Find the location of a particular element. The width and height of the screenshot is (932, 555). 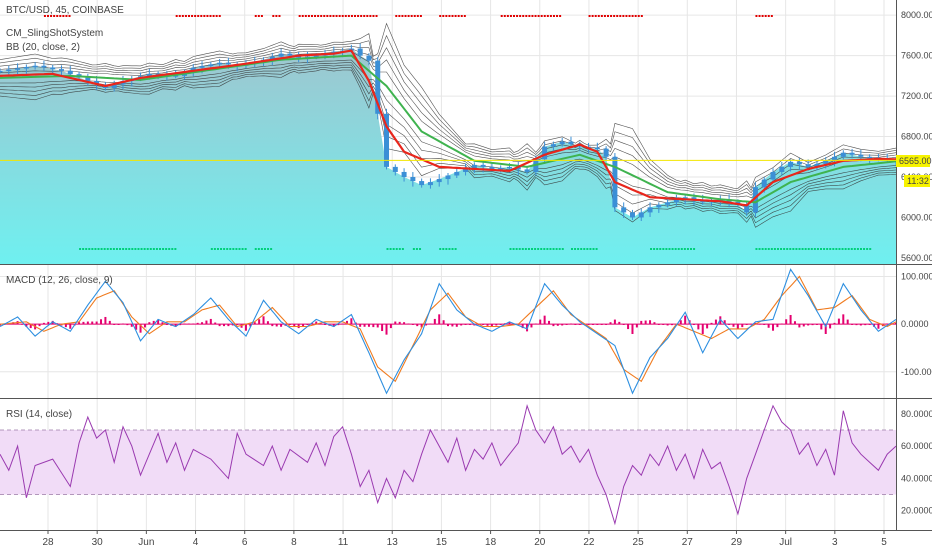

main-legend-symbol: BTC/USD, 45, COINBASE is located at coordinates (65, 10).